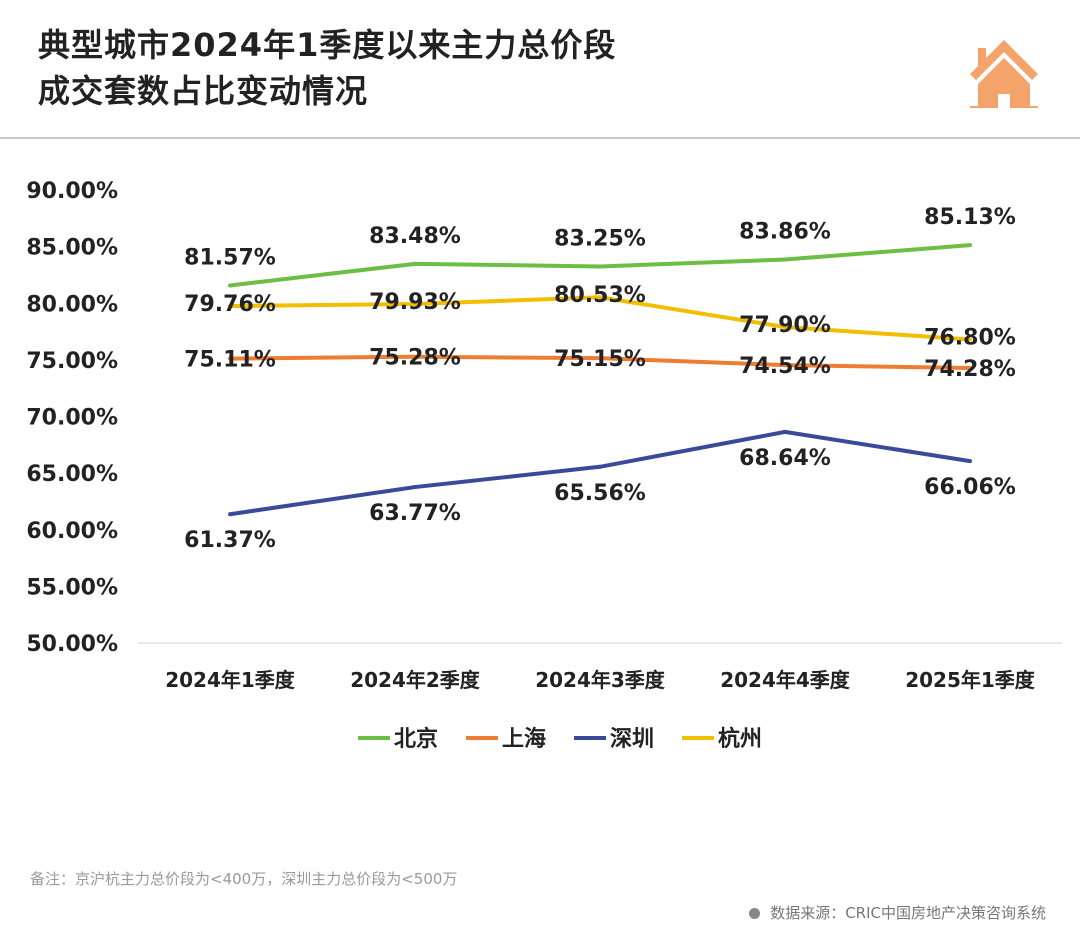  Describe the element at coordinates (327, 45) in the screenshot. I see `title-line-1: 典型城市2024年1季度以来主力总价段` at that location.